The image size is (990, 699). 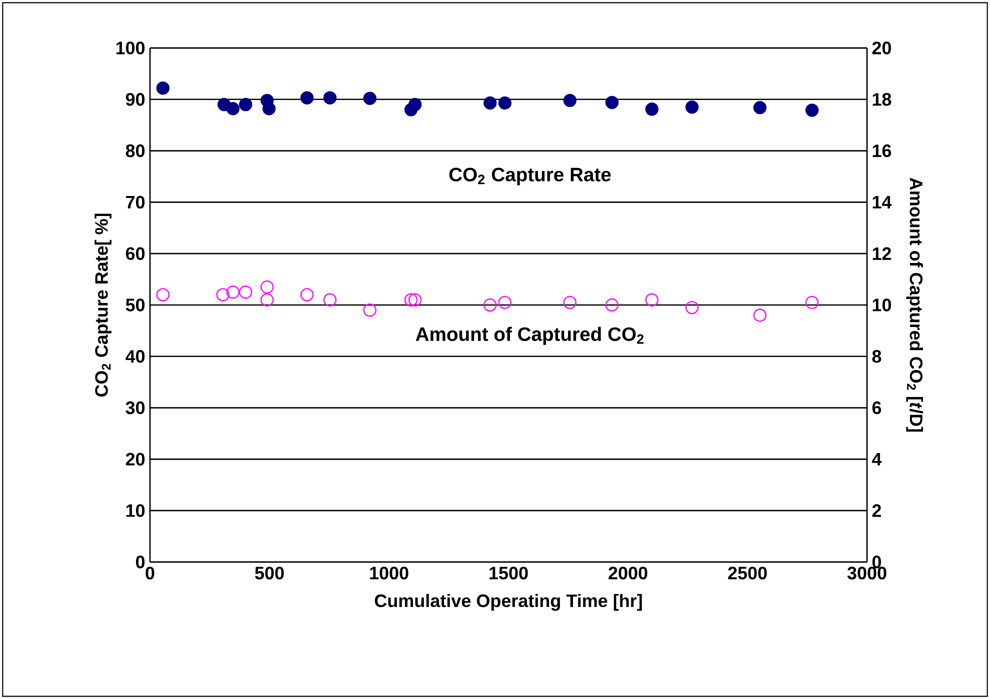 I want to click on y-axis-title: CO$_{2}$ Capture Rate[ %], so click(x=103, y=305).